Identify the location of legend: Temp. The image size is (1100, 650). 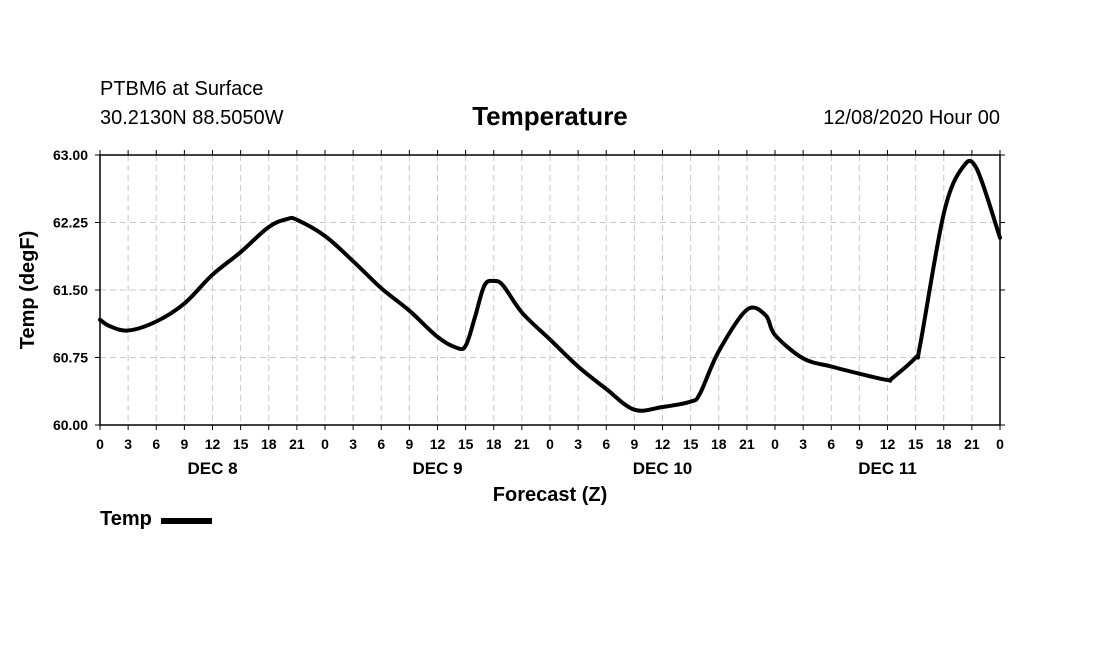
(156, 519).